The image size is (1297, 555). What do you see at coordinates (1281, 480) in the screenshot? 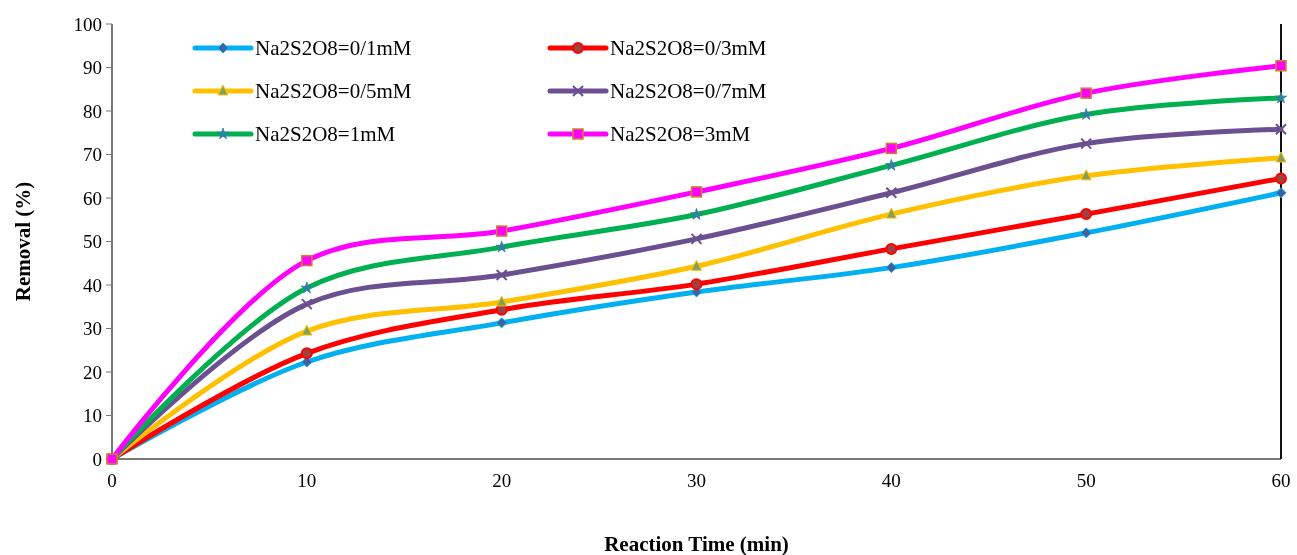
I see `x-tick-label: 60` at bounding box center [1281, 480].